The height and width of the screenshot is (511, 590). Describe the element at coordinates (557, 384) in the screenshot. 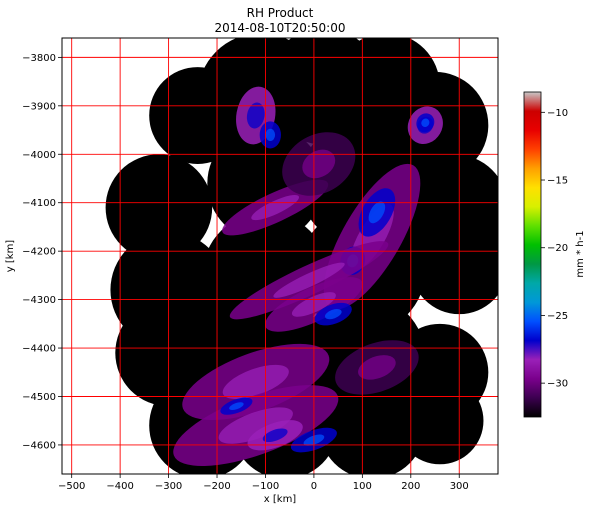

I see `colorbar-tick-label: −30` at that location.